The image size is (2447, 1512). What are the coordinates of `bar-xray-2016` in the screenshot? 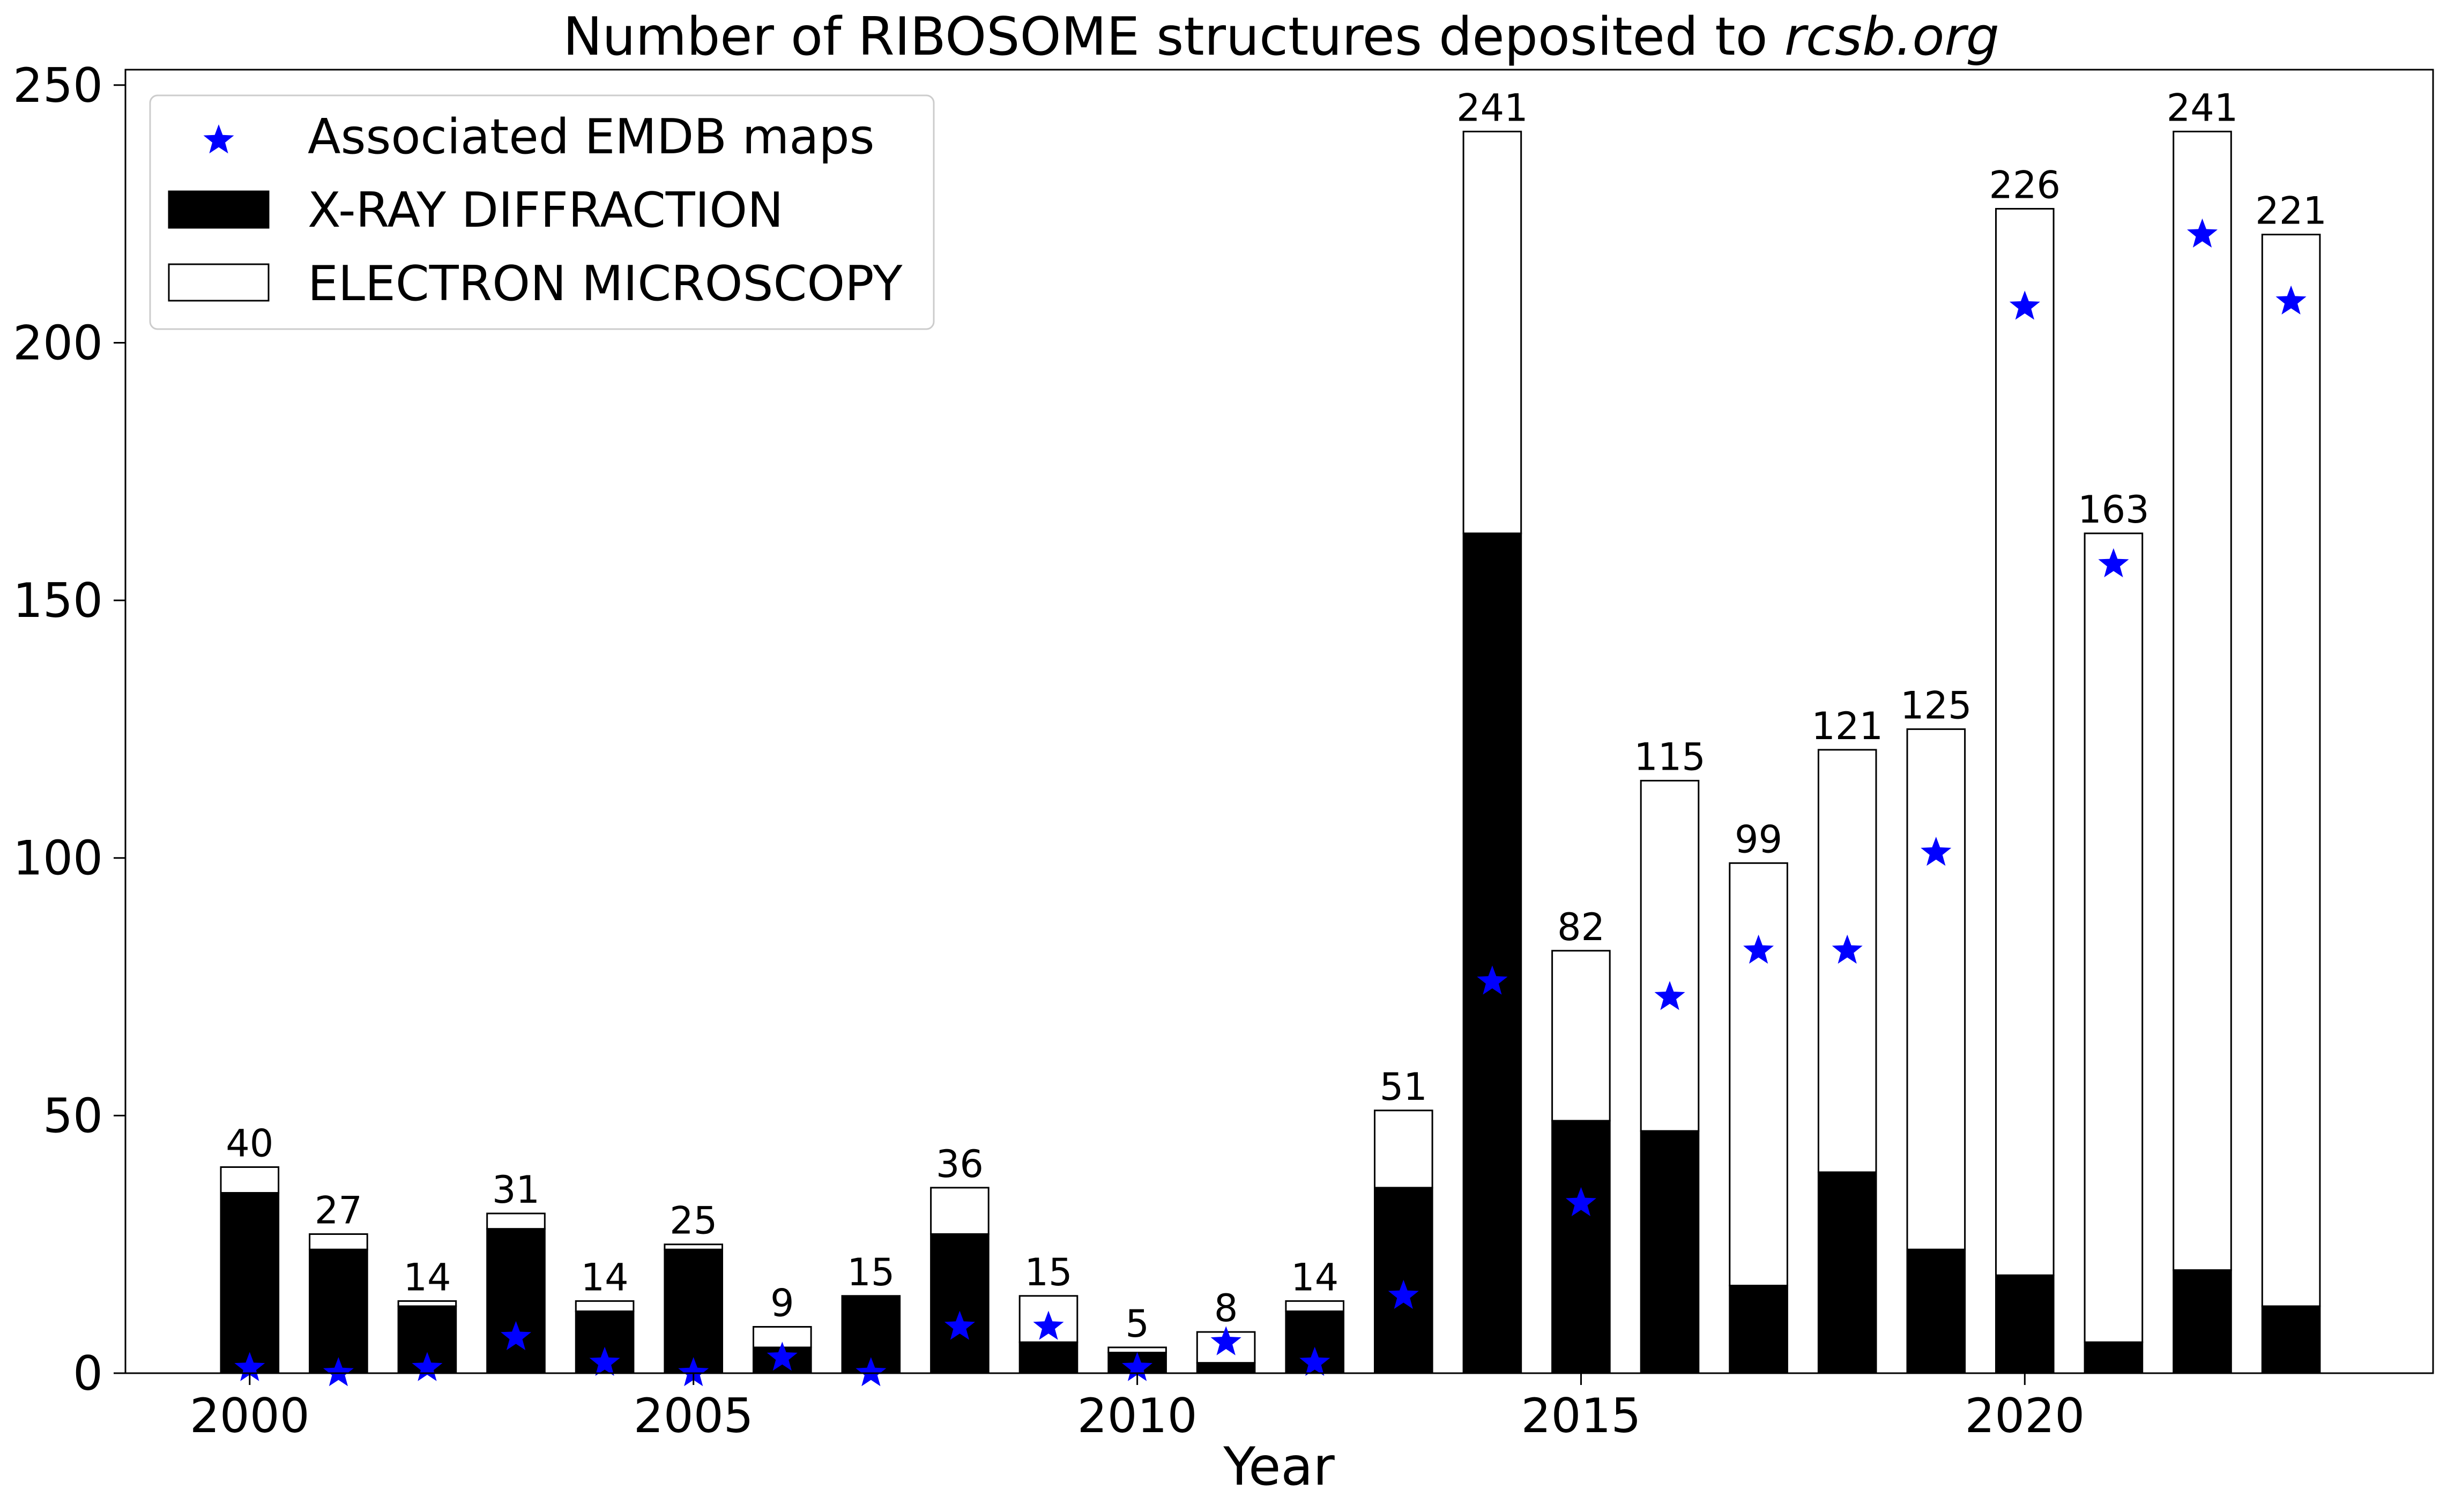 It's located at (1670, 1252).